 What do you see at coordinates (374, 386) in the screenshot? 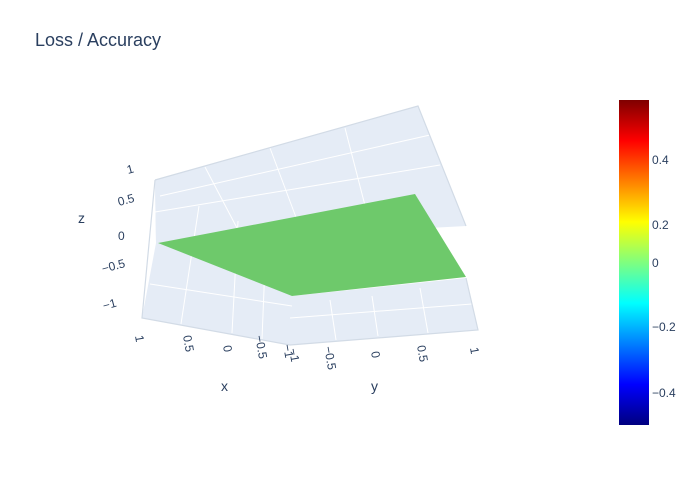
I see `y-axis-title: y` at bounding box center [374, 386].